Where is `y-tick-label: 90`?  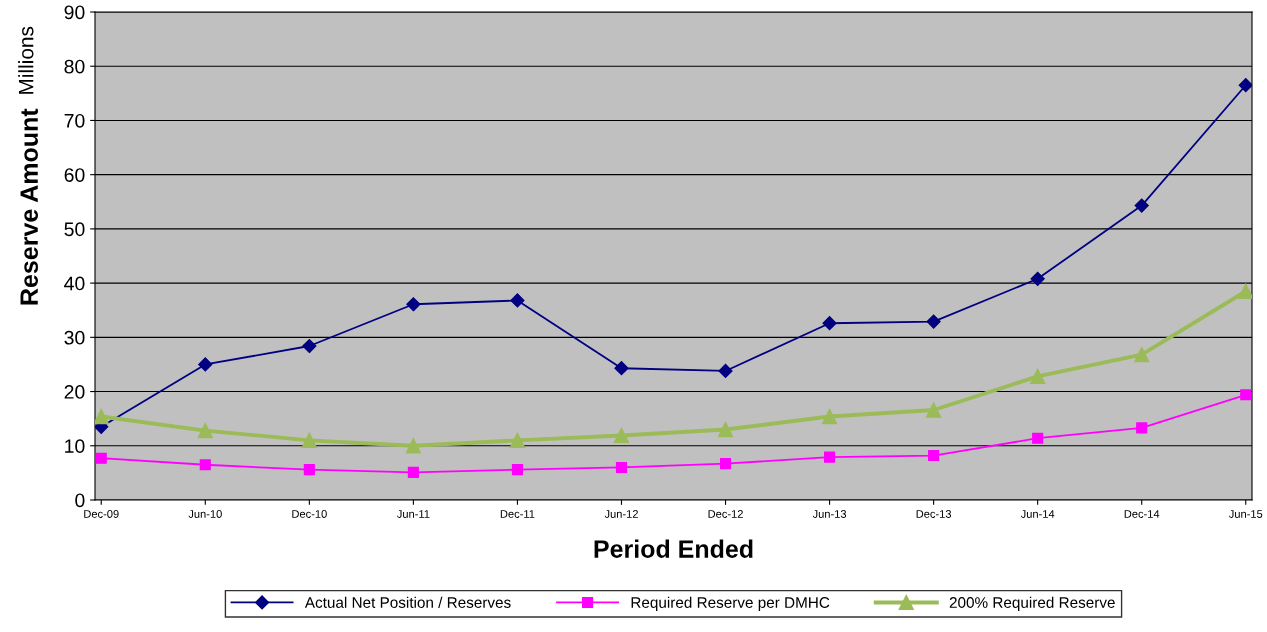 y-tick-label: 90 is located at coordinates (74, 12).